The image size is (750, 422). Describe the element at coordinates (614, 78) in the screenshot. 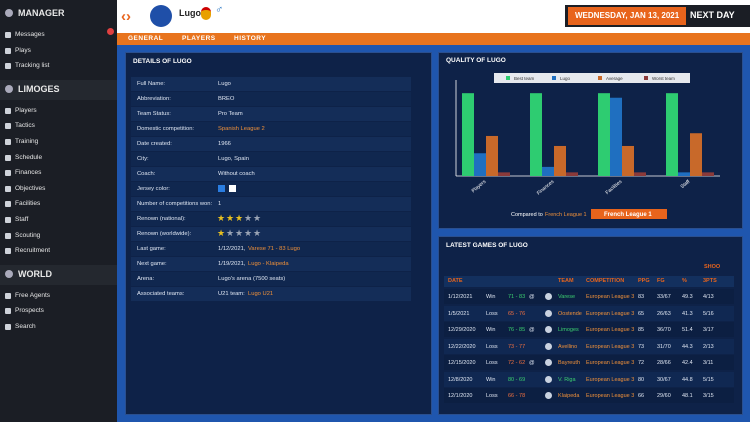

I see `legend-label: Average` at that location.